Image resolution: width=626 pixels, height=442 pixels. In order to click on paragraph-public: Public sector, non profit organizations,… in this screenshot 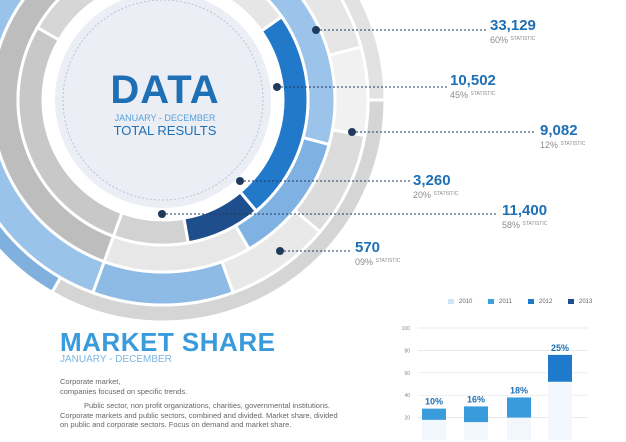, I will do `click(199, 415)`.